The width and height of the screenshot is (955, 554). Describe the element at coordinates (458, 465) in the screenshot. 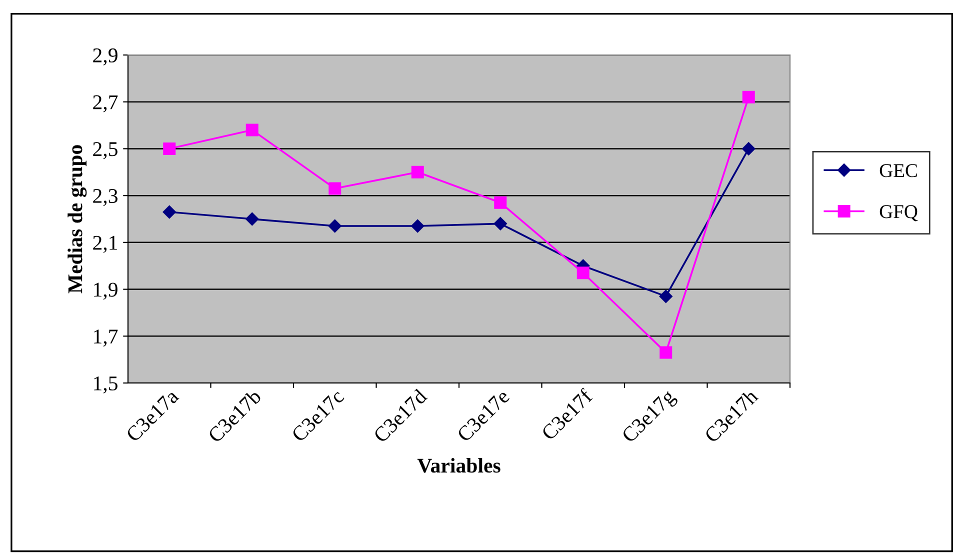

I see `x-axis-title: Variables` at that location.